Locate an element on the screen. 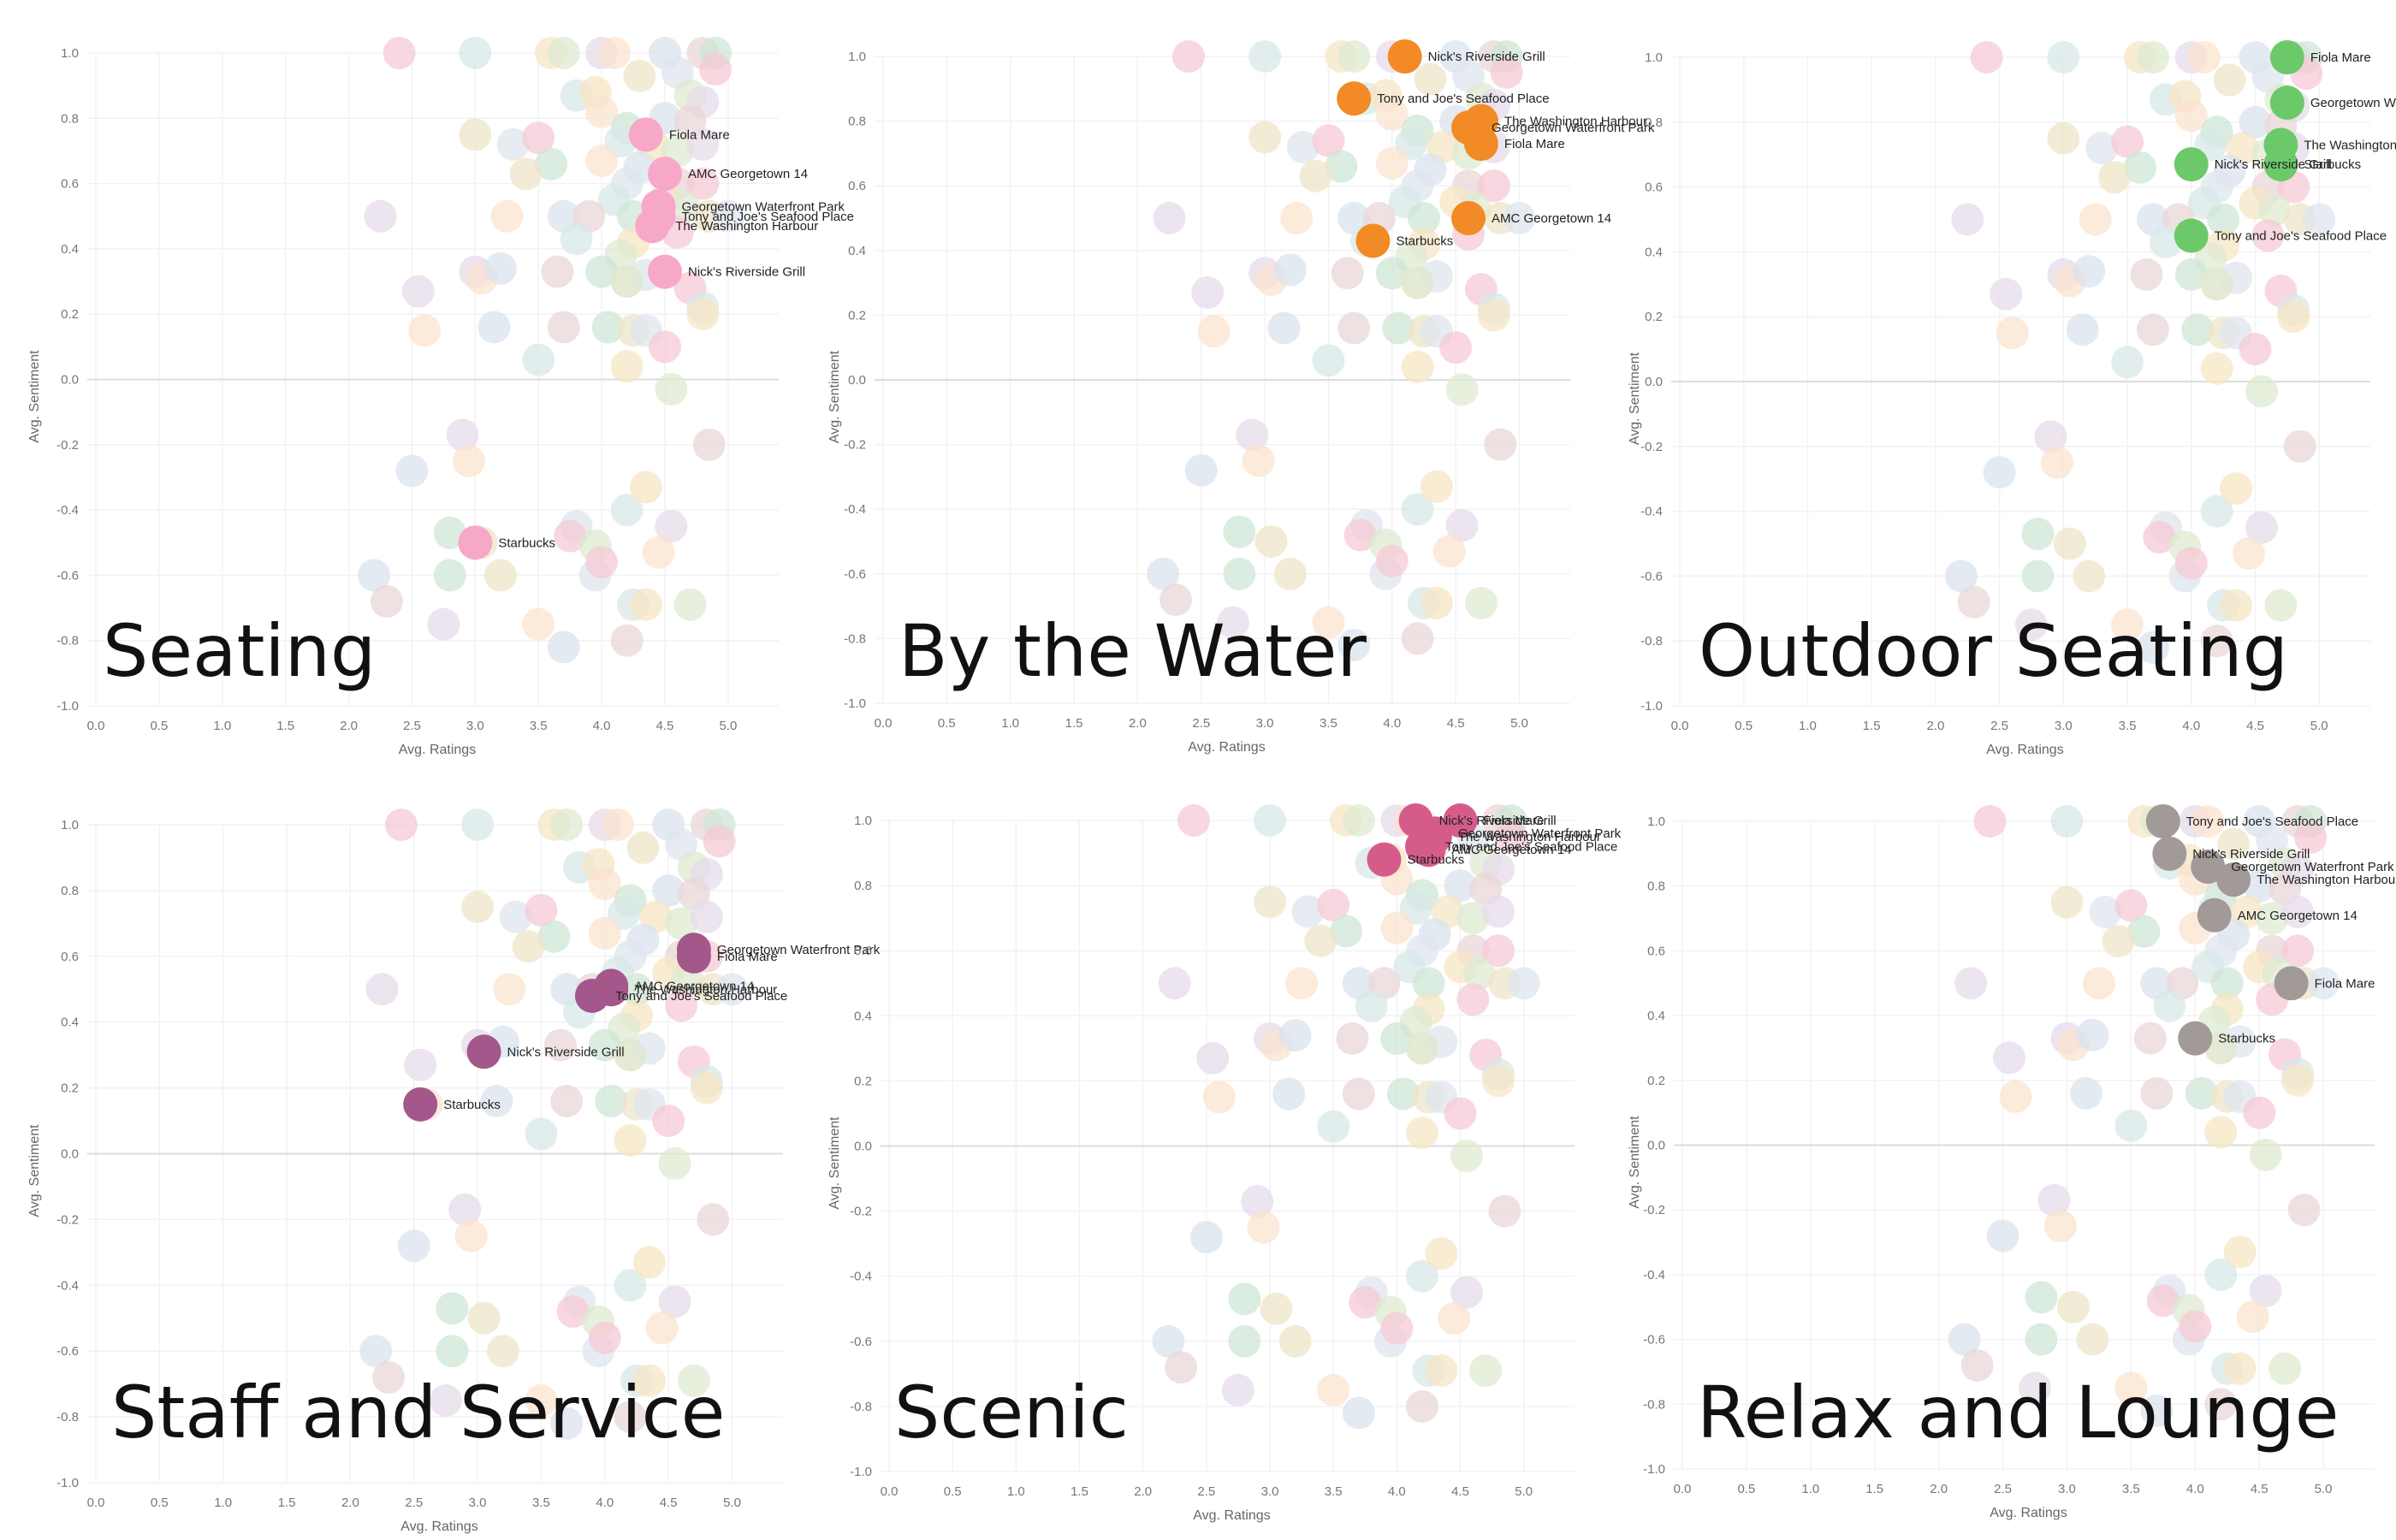 Image resolution: width=2396 pixels, height=1540 pixels. y-tick-label: 0.8 is located at coordinates (1654, 123).